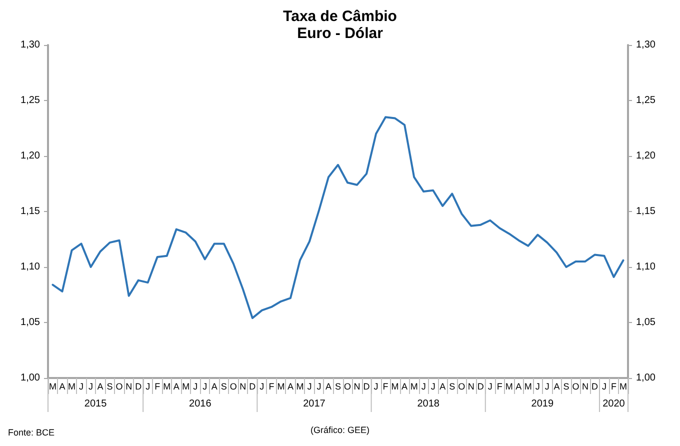  What do you see at coordinates (30, 378) in the screenshot?
I see `y-tick-label: 1,00` at bounding box center [30, 378].